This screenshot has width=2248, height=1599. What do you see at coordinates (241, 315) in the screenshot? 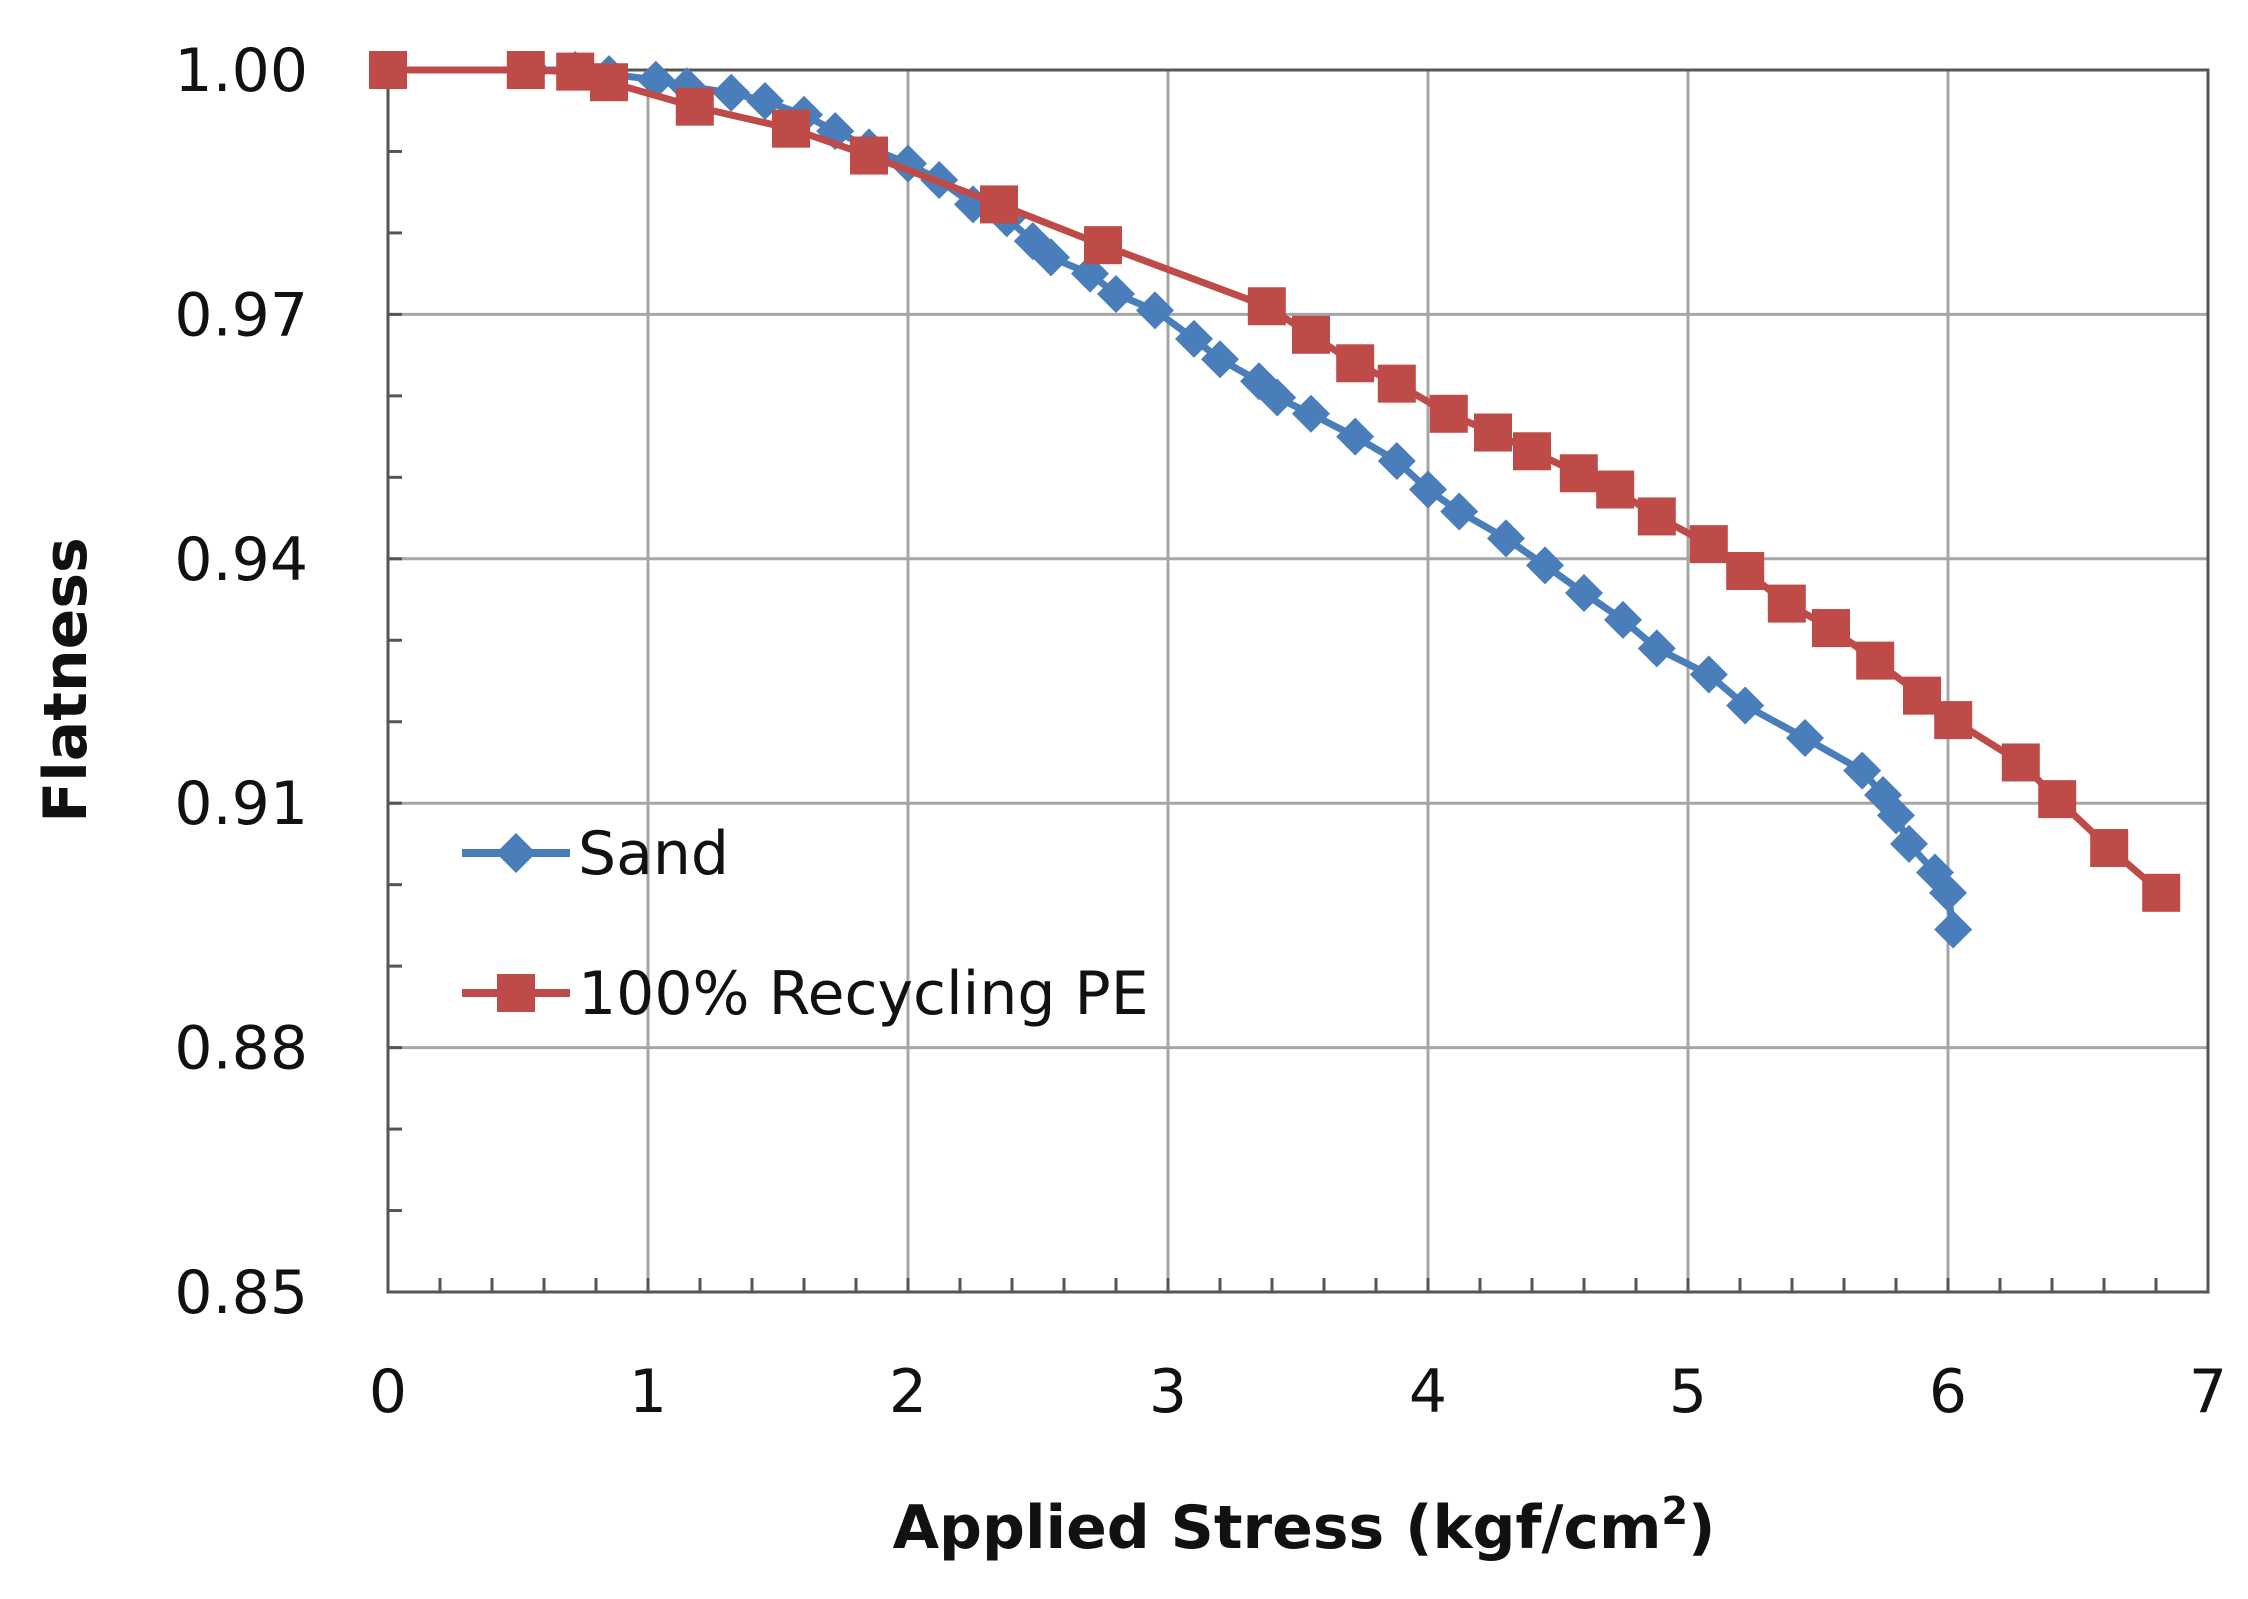
I see `y-tick-label-4: 0.97` at bounding box center [241, 315].